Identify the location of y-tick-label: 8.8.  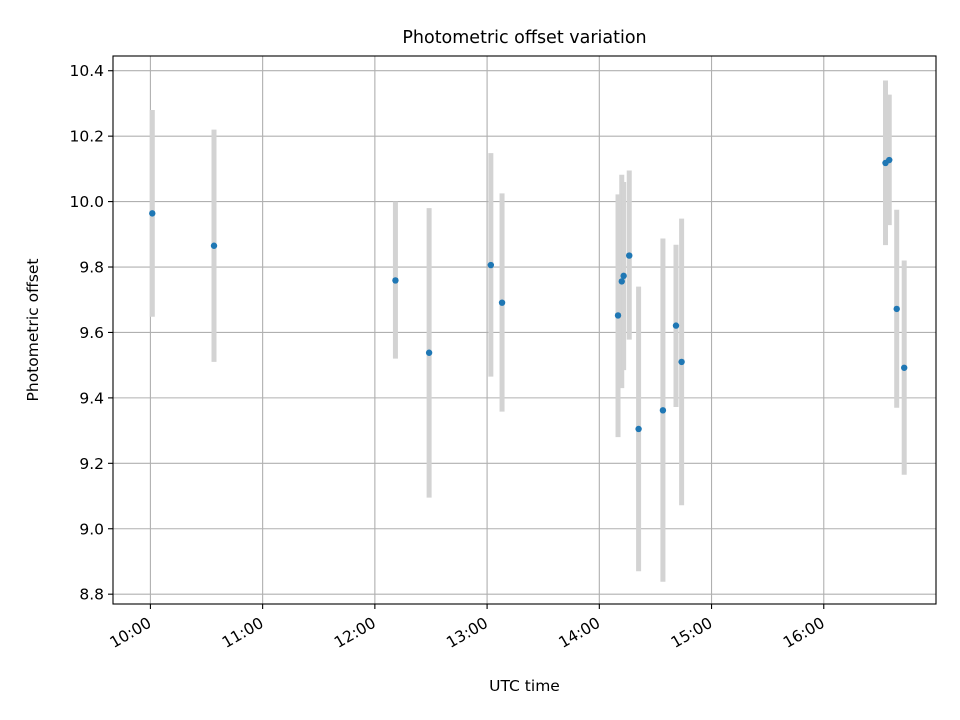
(91, 595).